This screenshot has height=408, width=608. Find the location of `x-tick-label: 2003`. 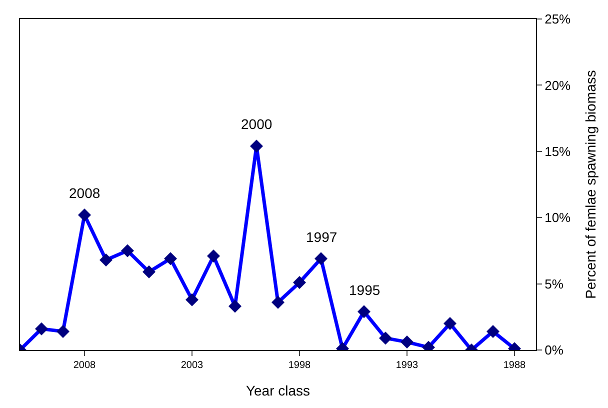

x-tick-label: 2003 is located at coordinates (192, 365).